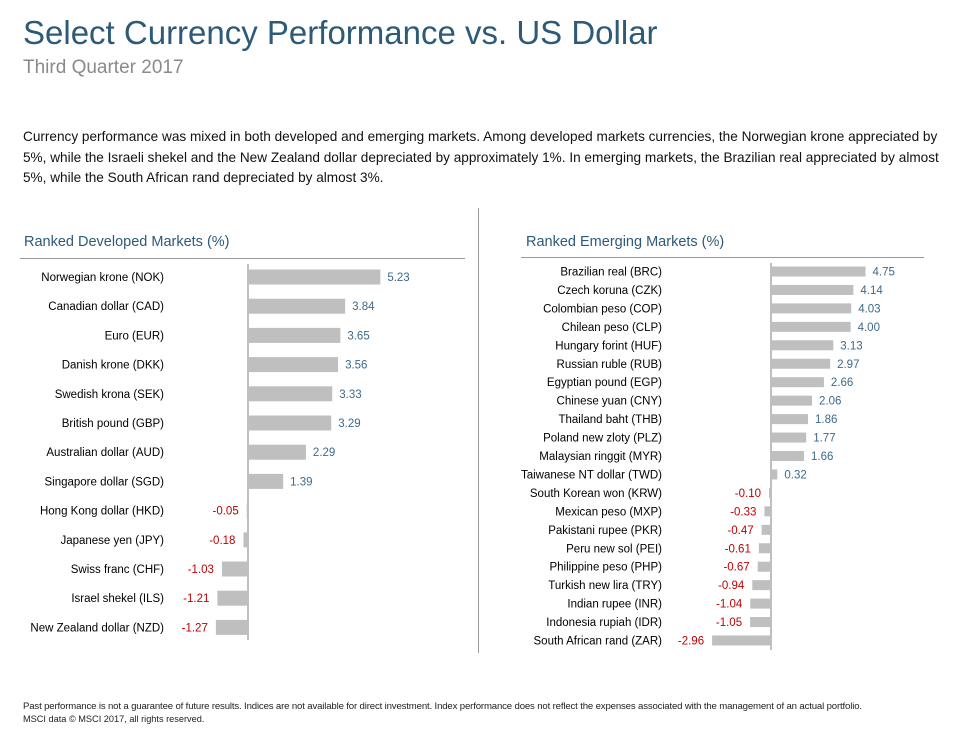 This screenshot has width=963, height=732. What do you see at coordinates (117, 599) in the screenshot?
I see `developed-category-label: Israel shekel (ILS)` at bounding box center [117, 599].